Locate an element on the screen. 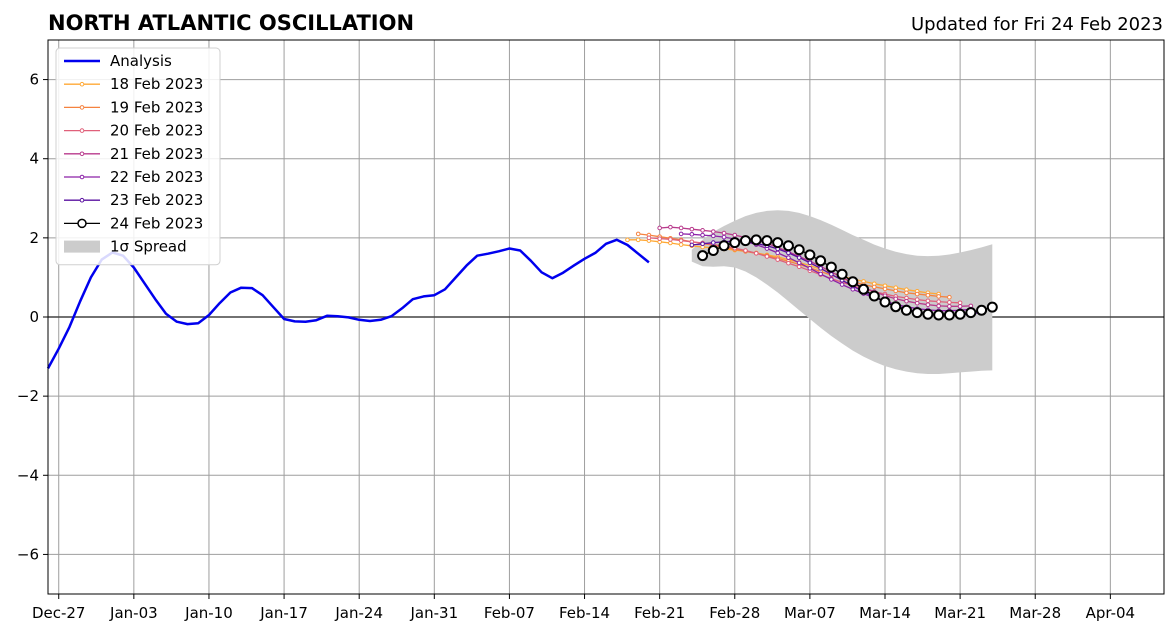  x-tick-label: Jan-10 is located at coordinates (208, 613).